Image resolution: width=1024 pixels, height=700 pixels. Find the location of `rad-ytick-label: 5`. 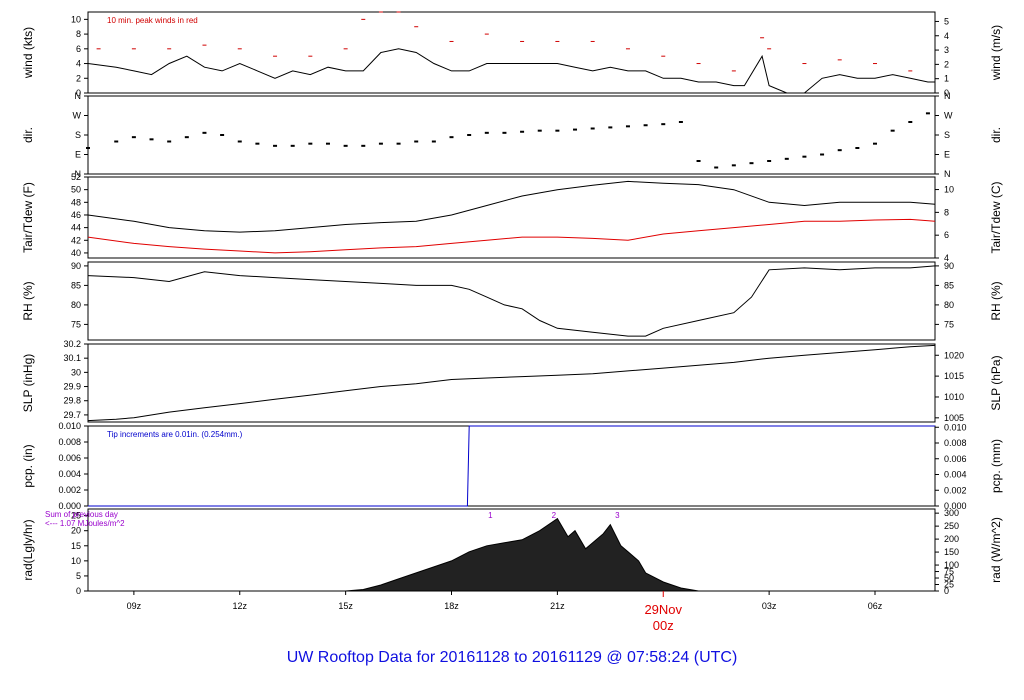

rad-ytick-label: 5 is located at coordinates (78, 576).